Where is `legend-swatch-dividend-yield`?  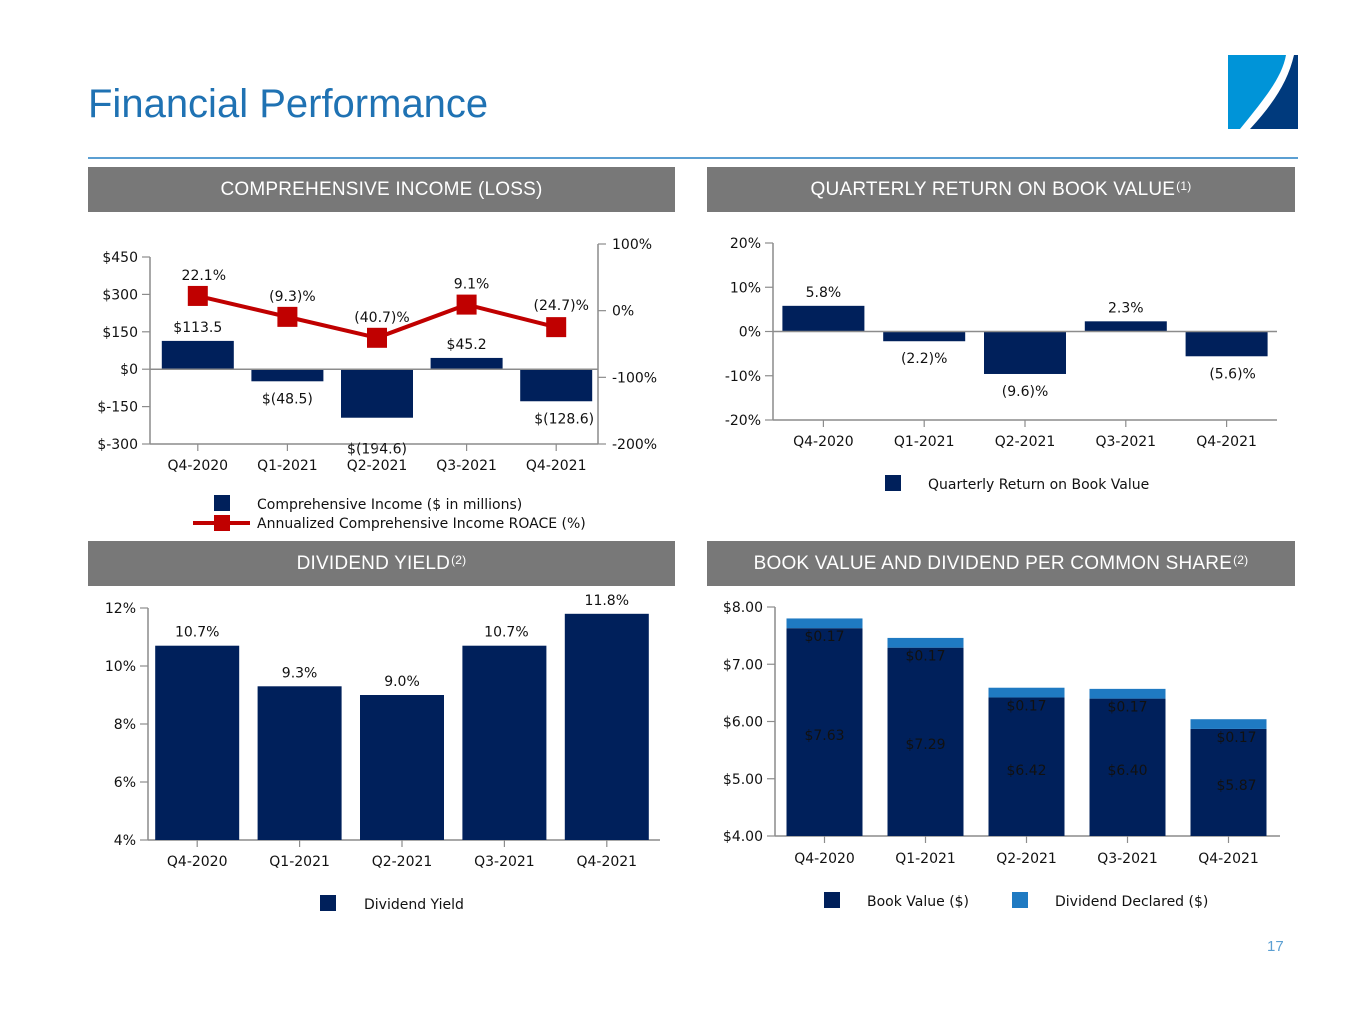 legend-swatch-dividend-yield is located at coordinates (328, 903).